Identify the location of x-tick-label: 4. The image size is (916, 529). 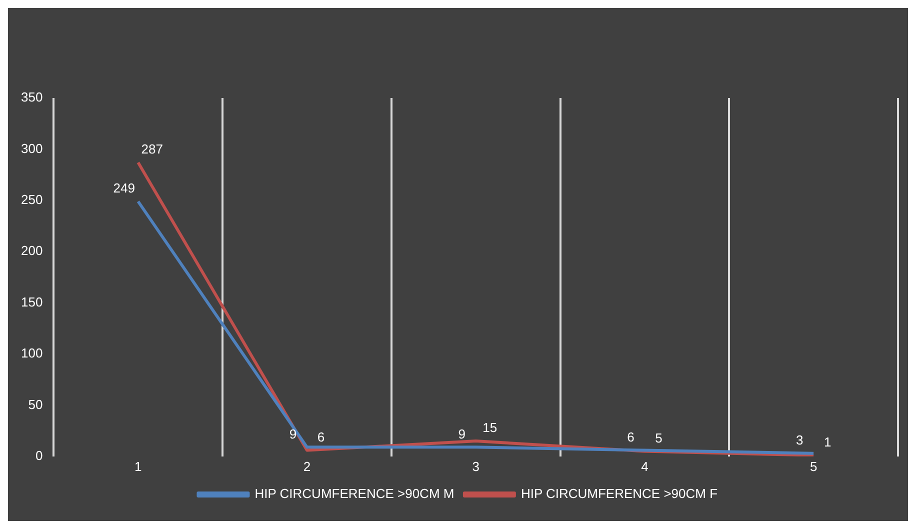
(644, 466).